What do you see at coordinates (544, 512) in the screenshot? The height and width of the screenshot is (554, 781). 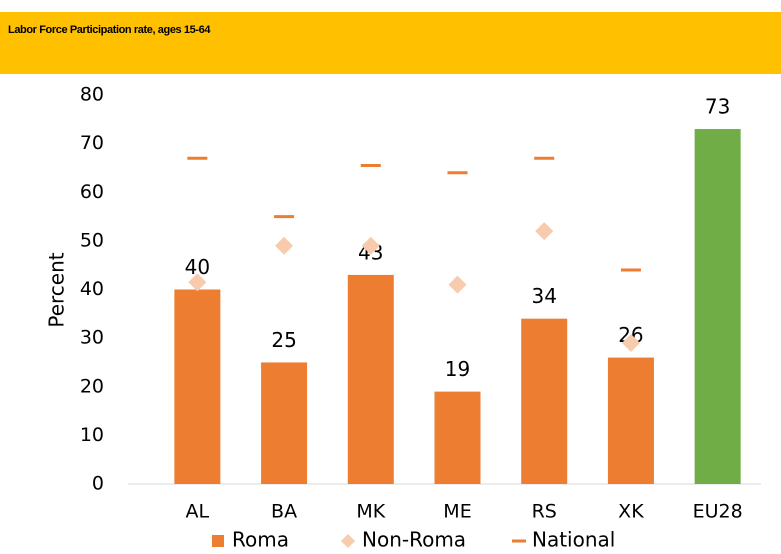 I see `x-tick-label: RS` at bounding box center [544, 512].